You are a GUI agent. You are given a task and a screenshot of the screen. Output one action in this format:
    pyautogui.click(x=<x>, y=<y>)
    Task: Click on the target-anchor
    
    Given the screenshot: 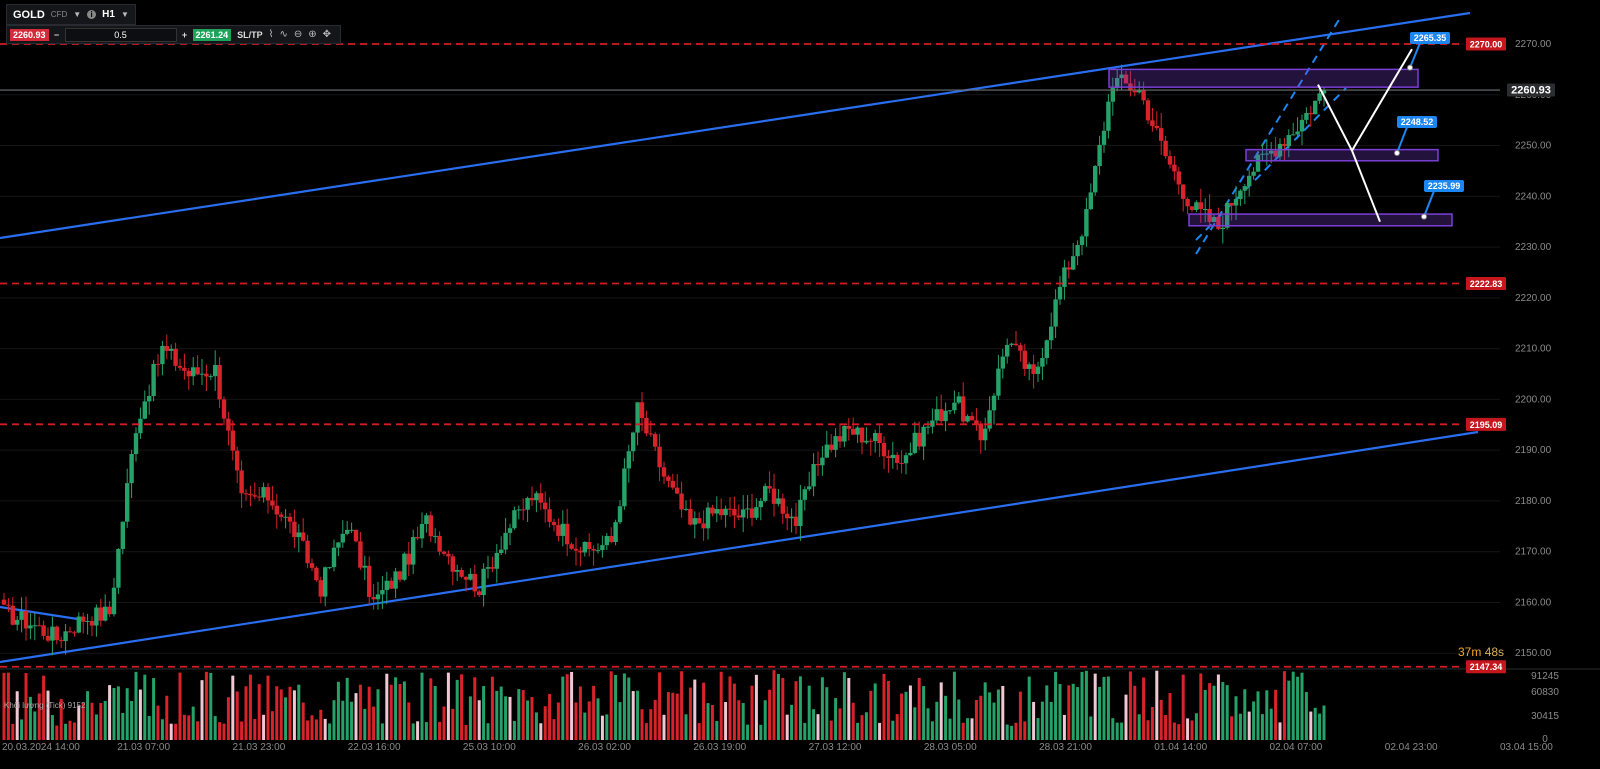 What is the action you would take?
    pyautogui.click(x=1424, y=216)
    